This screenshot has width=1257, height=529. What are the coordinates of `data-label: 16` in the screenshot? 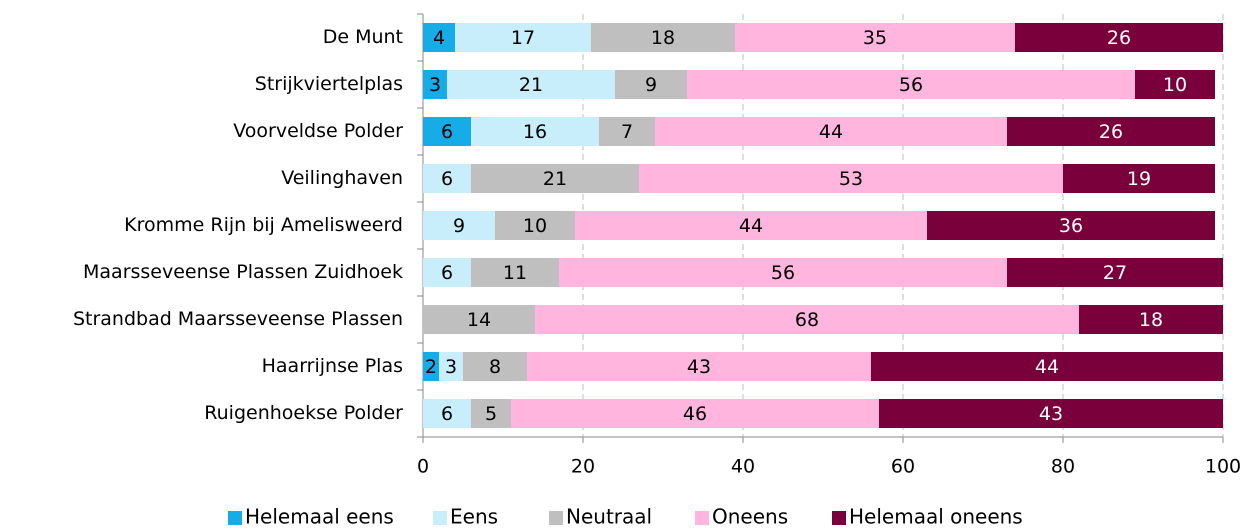 It's located at (535, 132).